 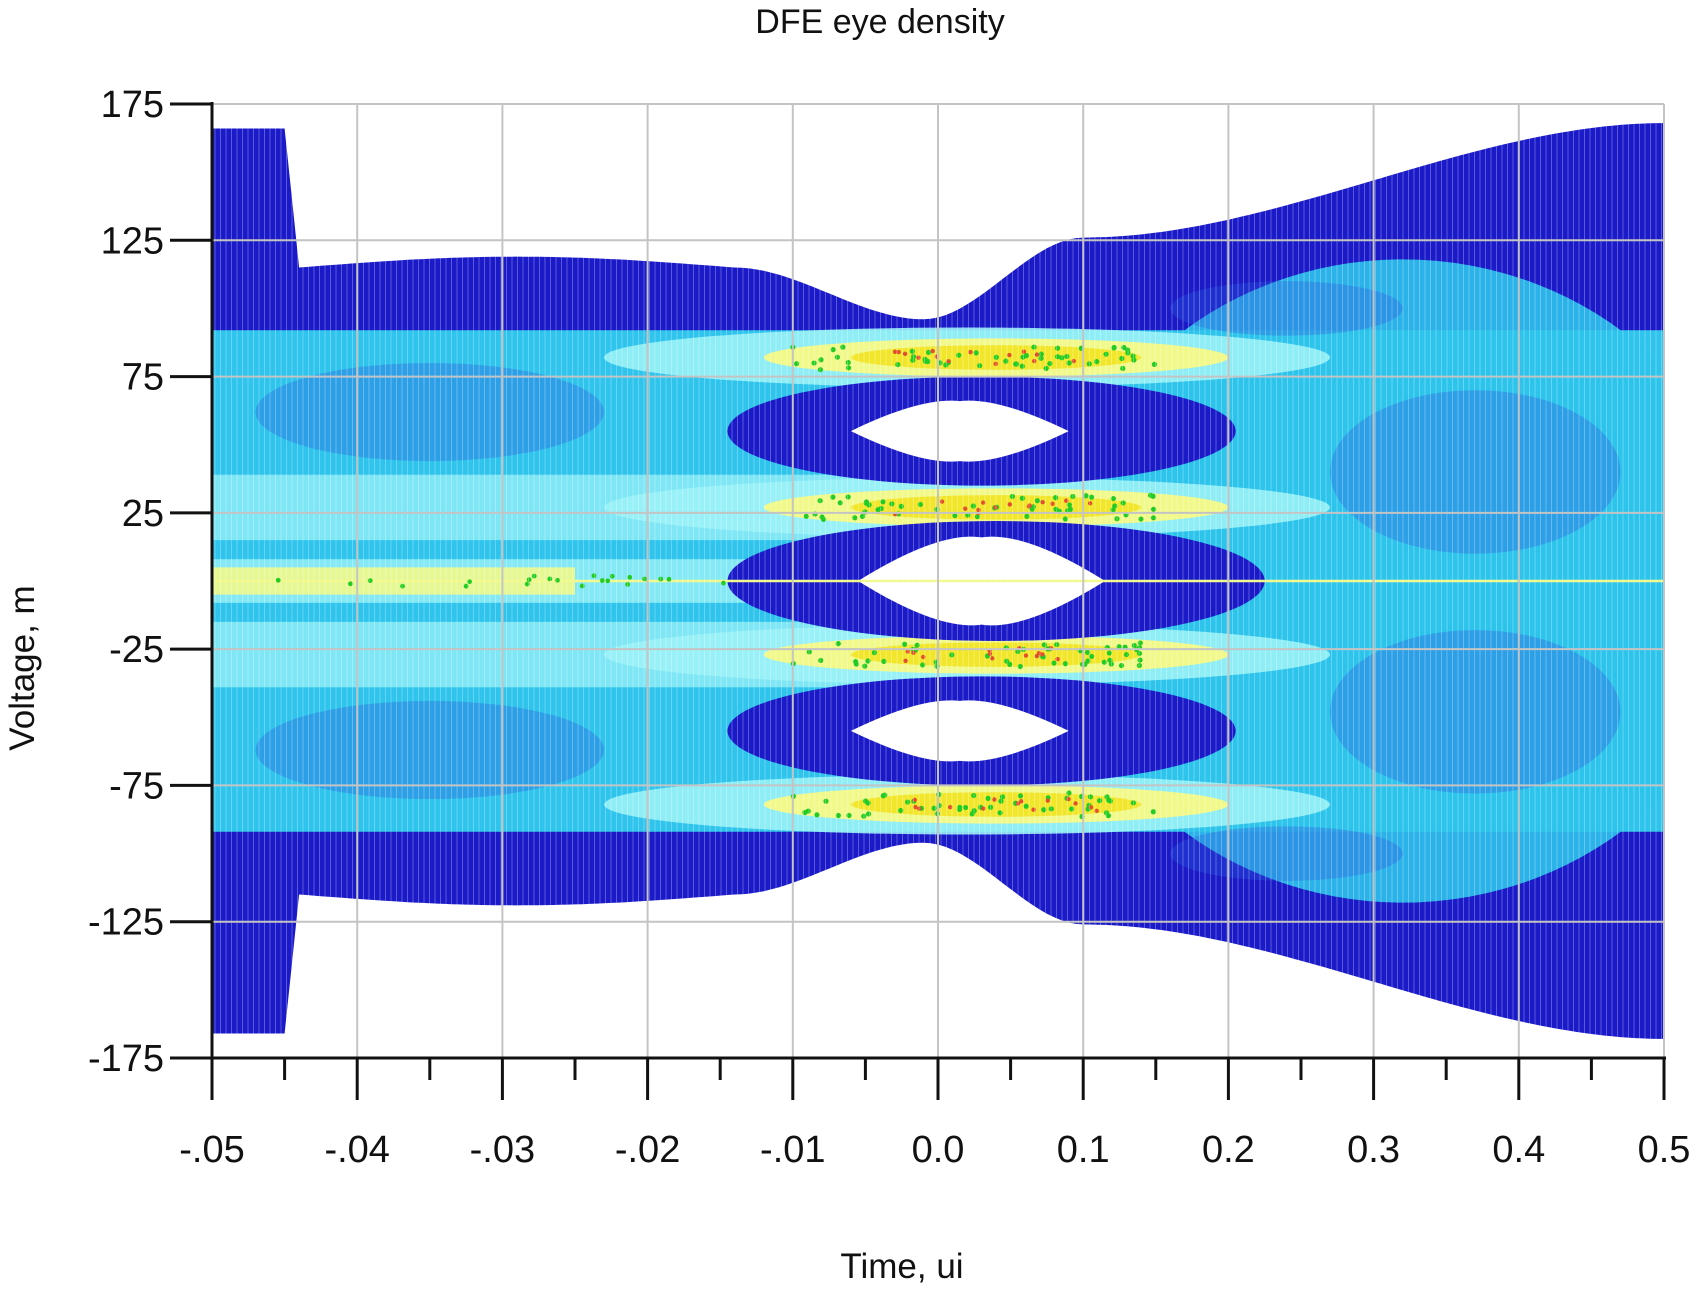 I want to click on y-tick-label: -75, so click(x=136, y=786).